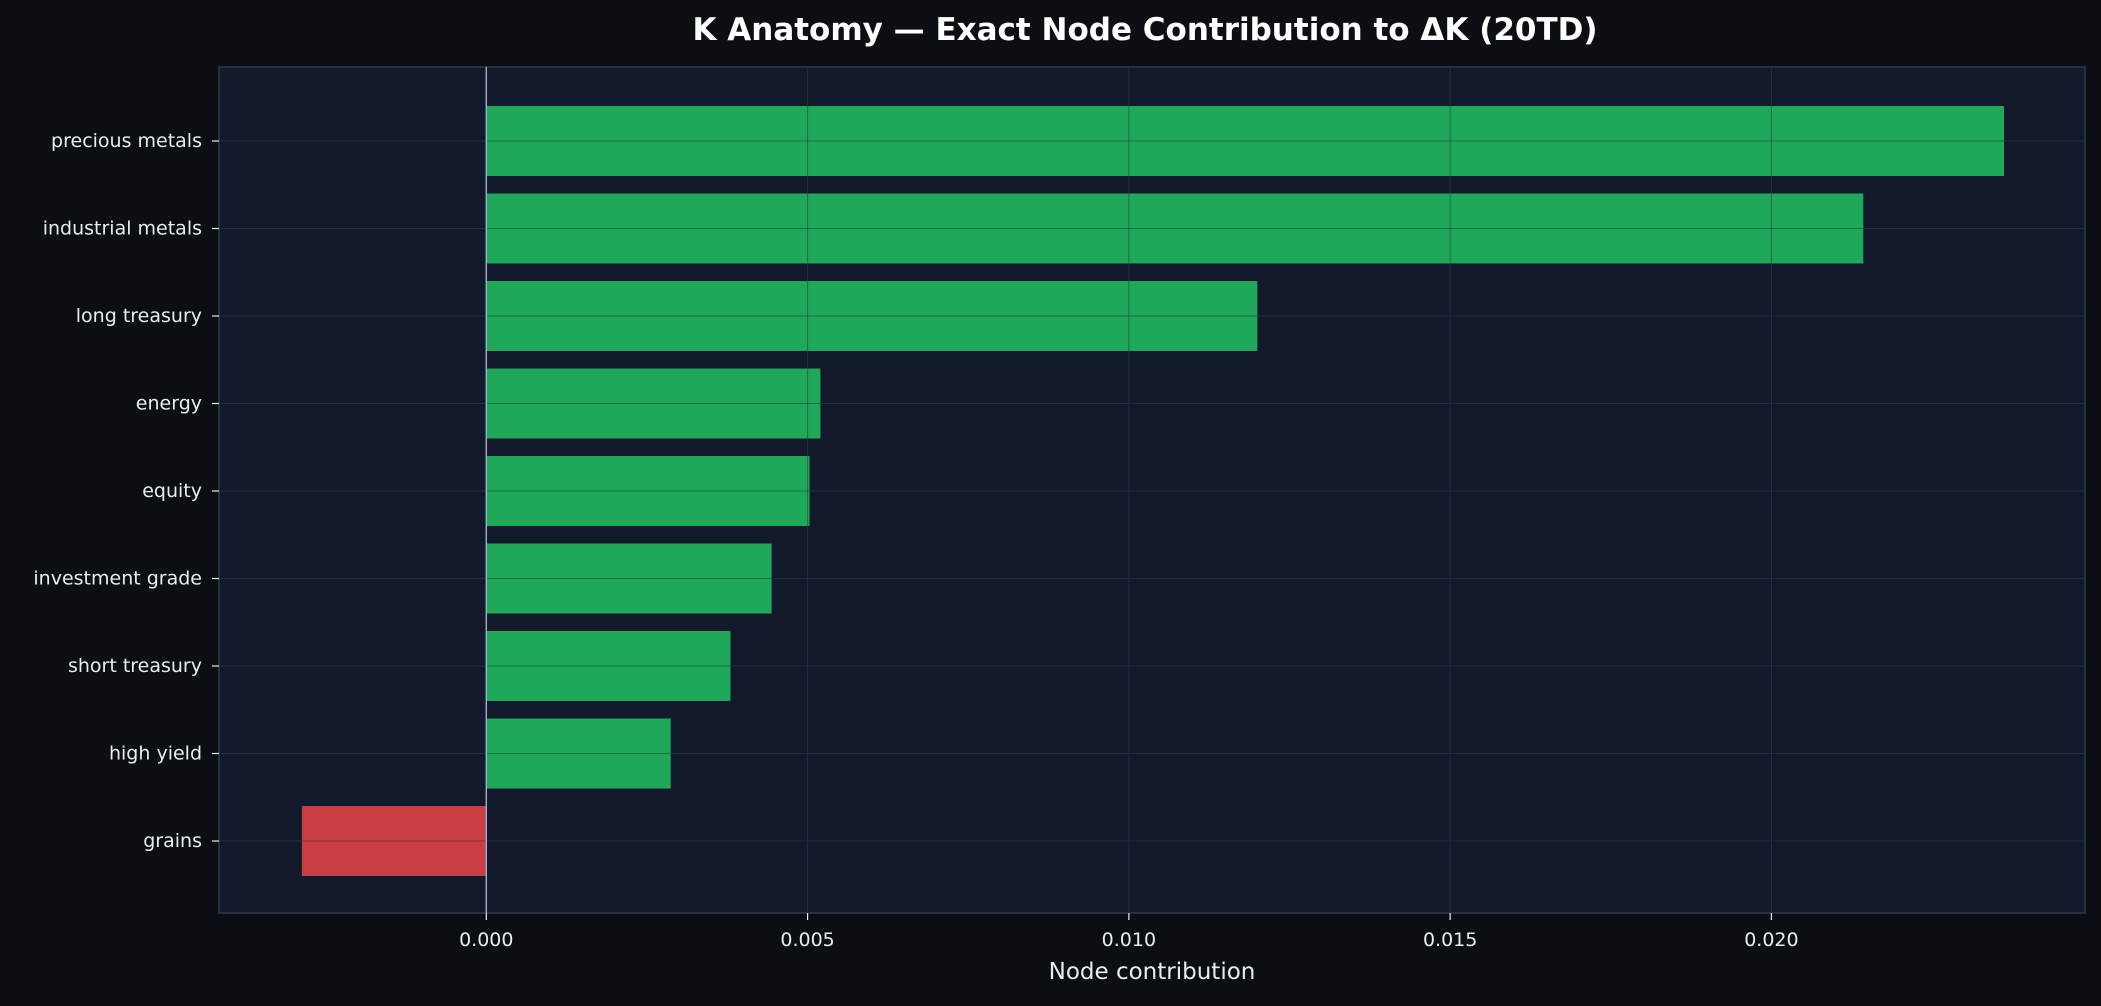 The width and height of the screenshot is (2101, 1006). I want to click on bar-short-treasury, so click(608, 666).